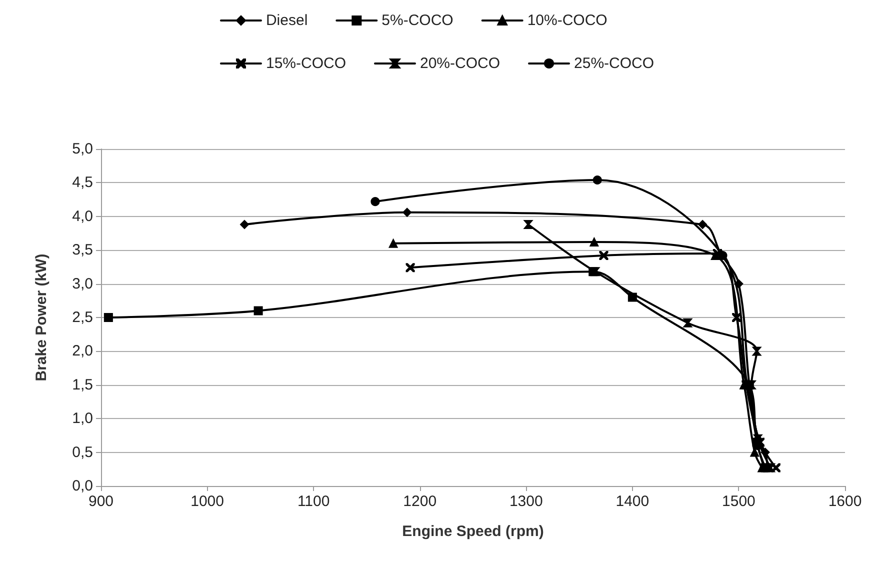 The image size is (874, 566). I want to click on x-tick-label: 1000, so click(207, 501).